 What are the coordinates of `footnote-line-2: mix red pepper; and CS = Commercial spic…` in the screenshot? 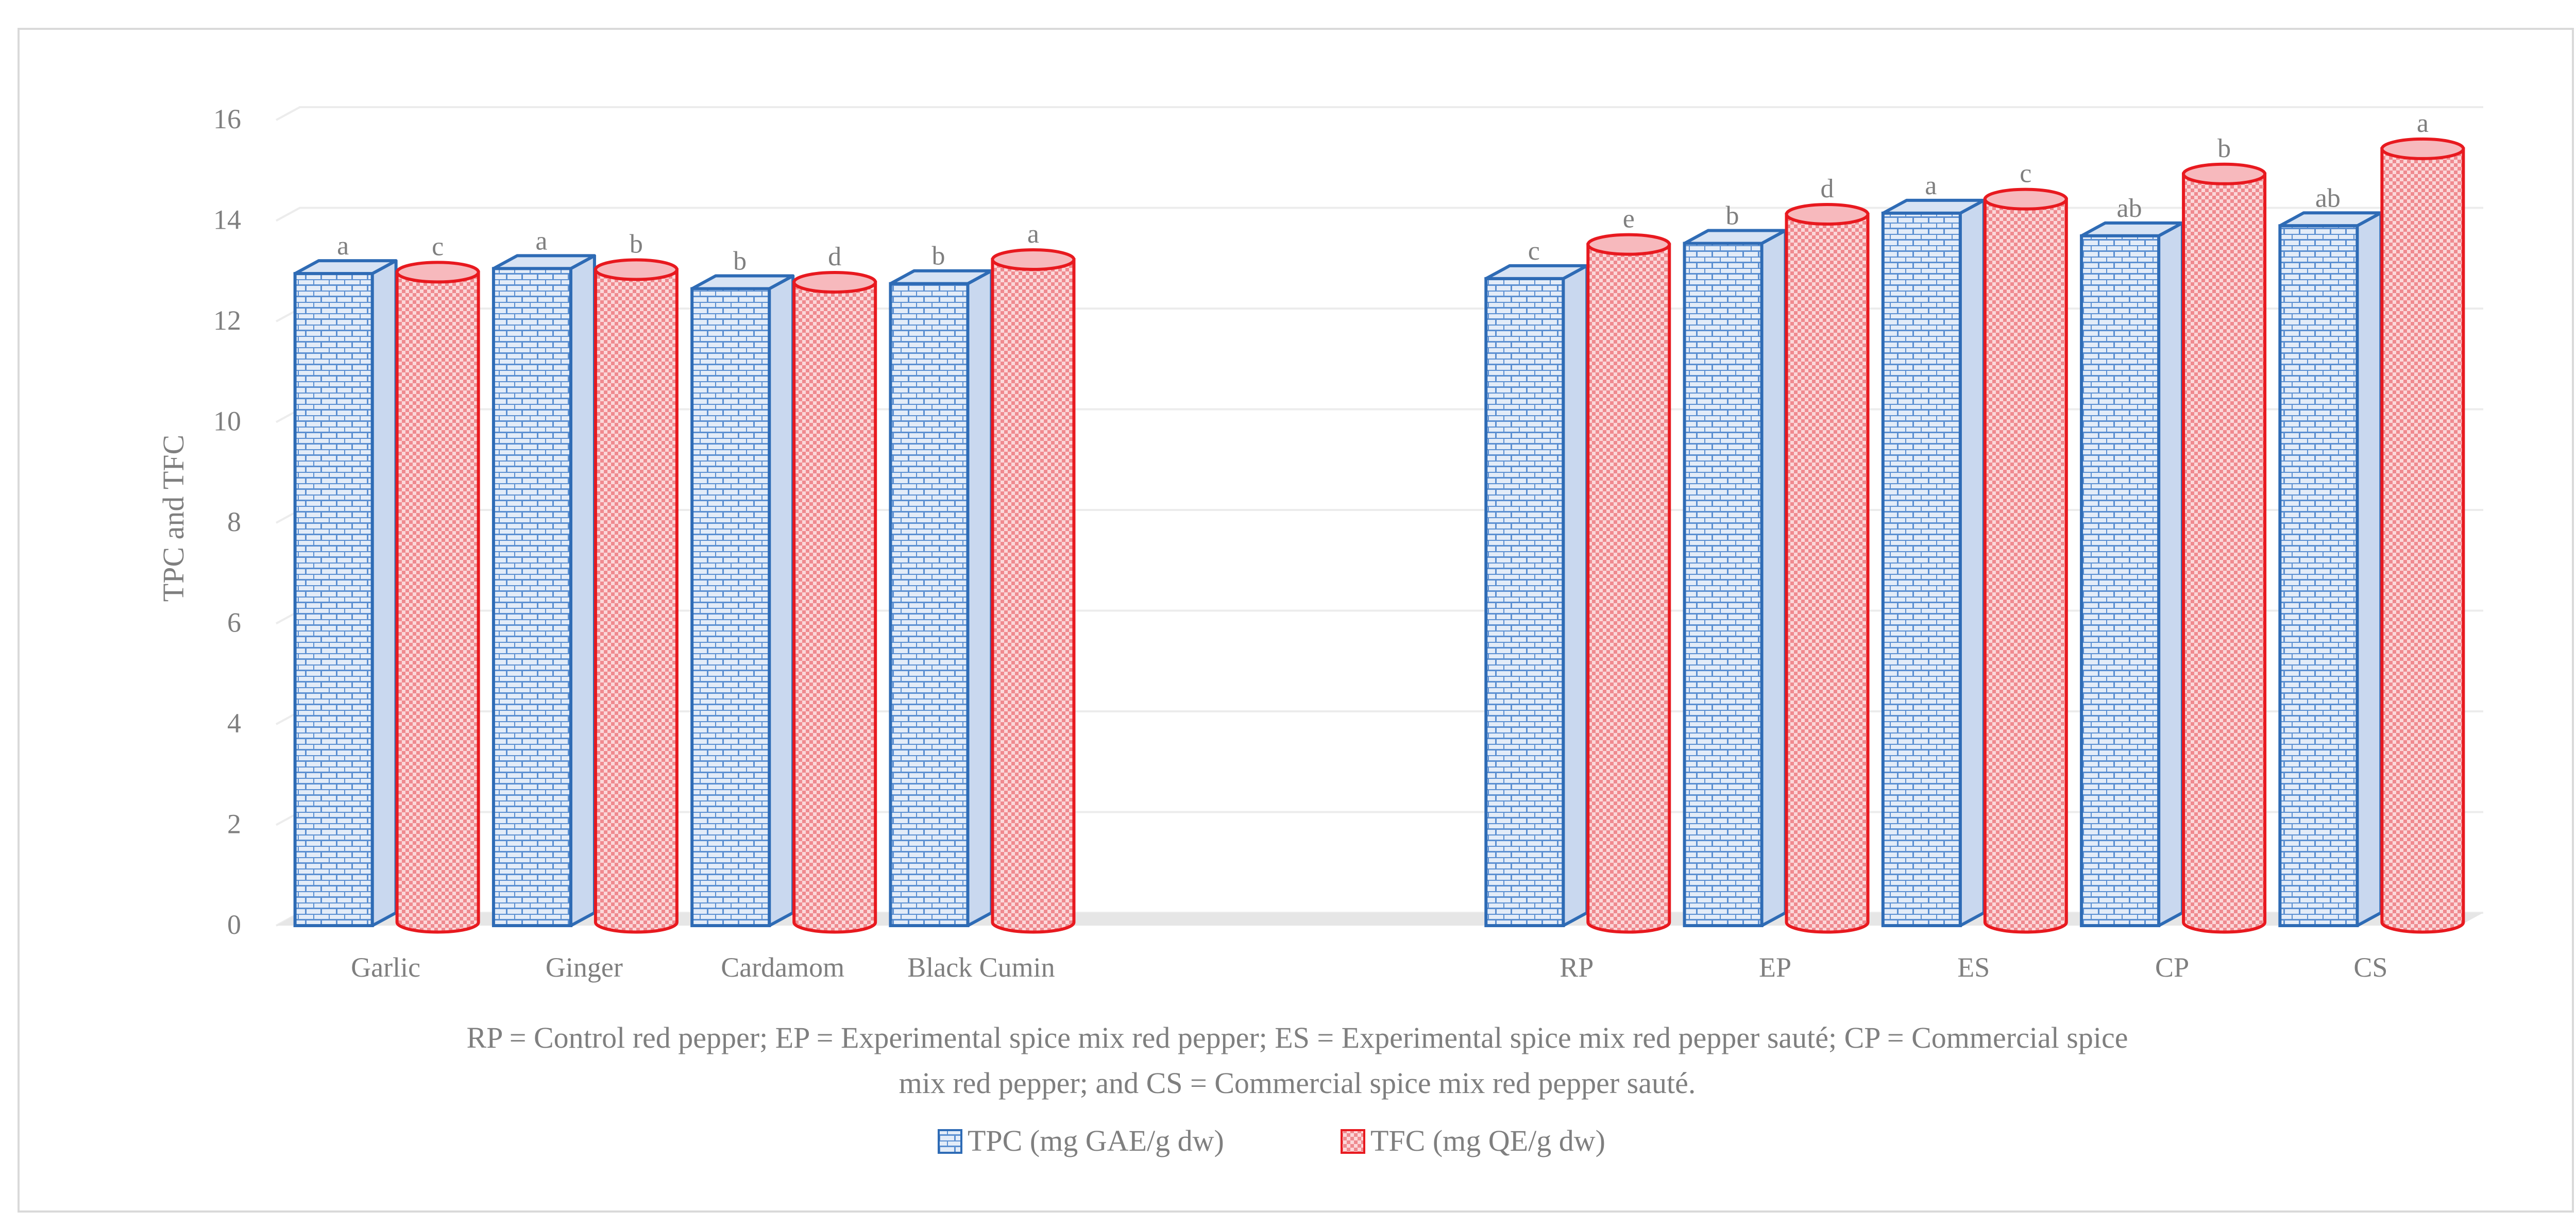 It's located at (1297, 1083).